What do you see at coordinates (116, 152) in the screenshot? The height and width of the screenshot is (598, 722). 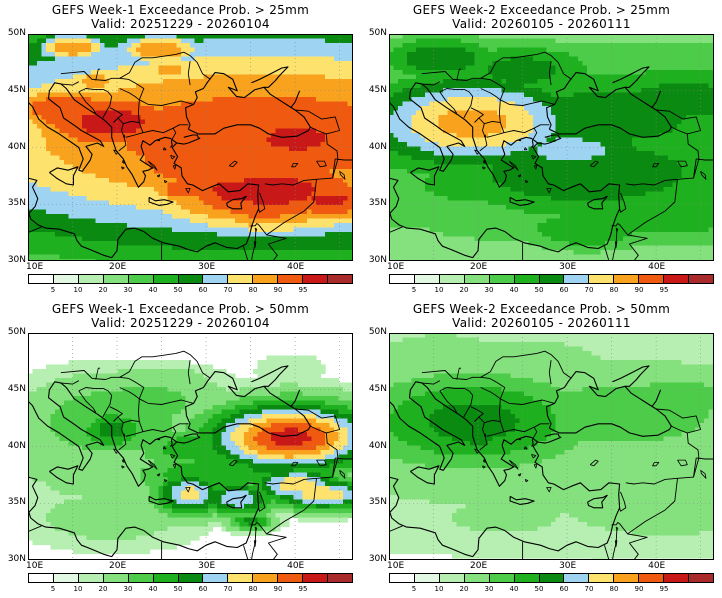 I see `island-outline` at bounding box center [116, 152].